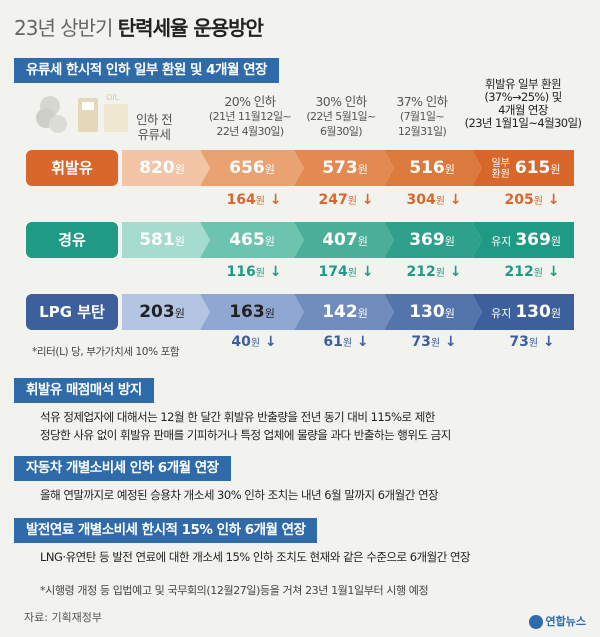 This screenshot has width=600, height=637. What do you see at coordinates (346, 272) in the screenshot?
I see `diff-diesel-2: 174원 ↓` at bounding box center [346, 272].